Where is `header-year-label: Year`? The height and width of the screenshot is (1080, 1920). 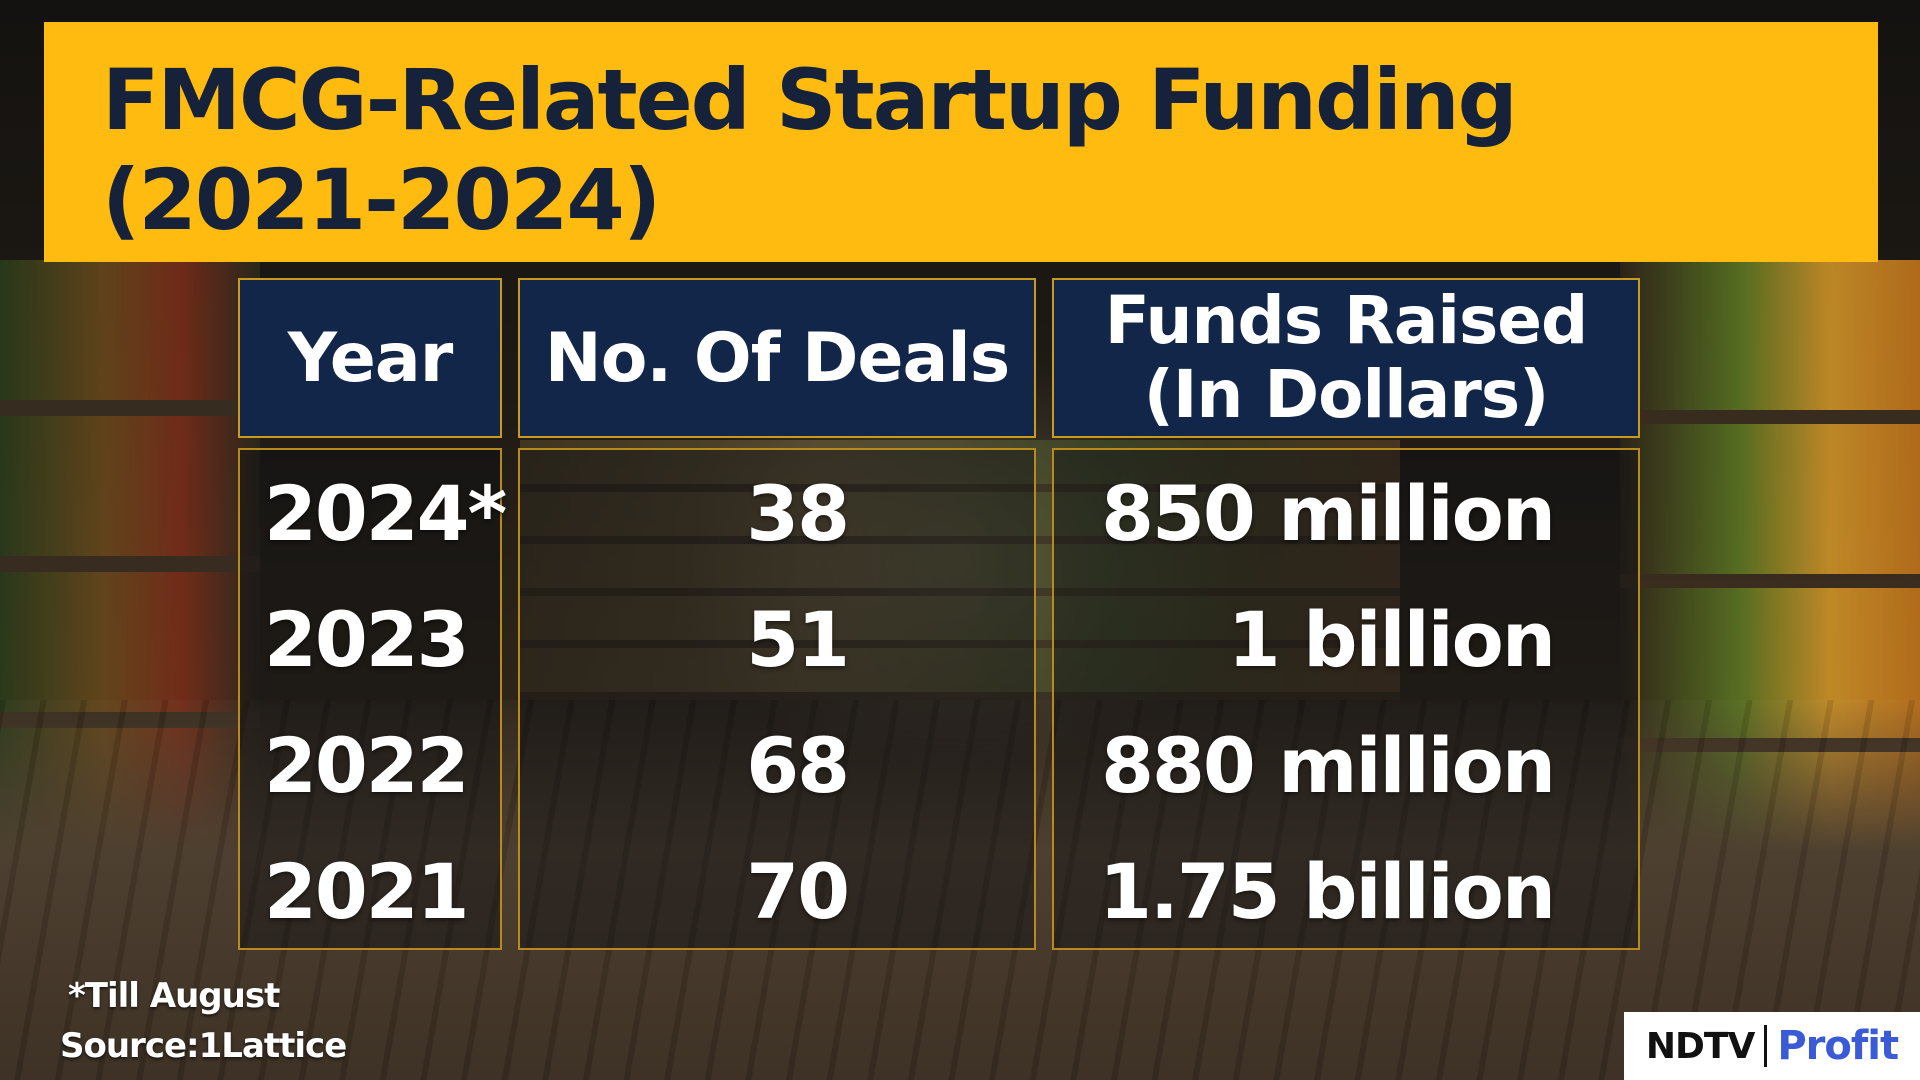
header-year-label: Year is located at coordinates (370, 358).